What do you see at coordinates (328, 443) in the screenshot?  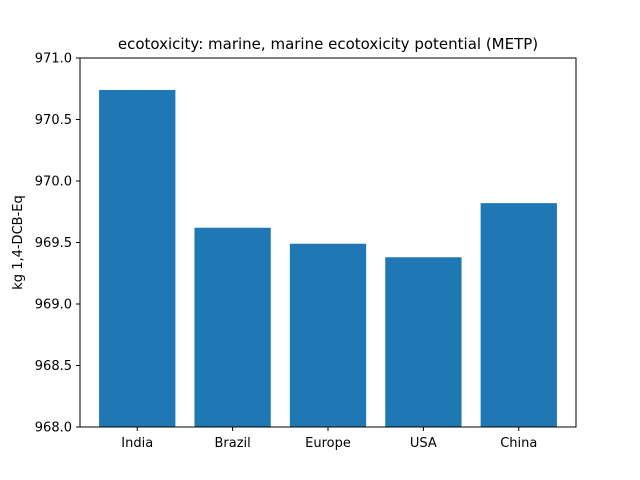 I see `x-tick-label: Europe` at bounding box center [328, 443].